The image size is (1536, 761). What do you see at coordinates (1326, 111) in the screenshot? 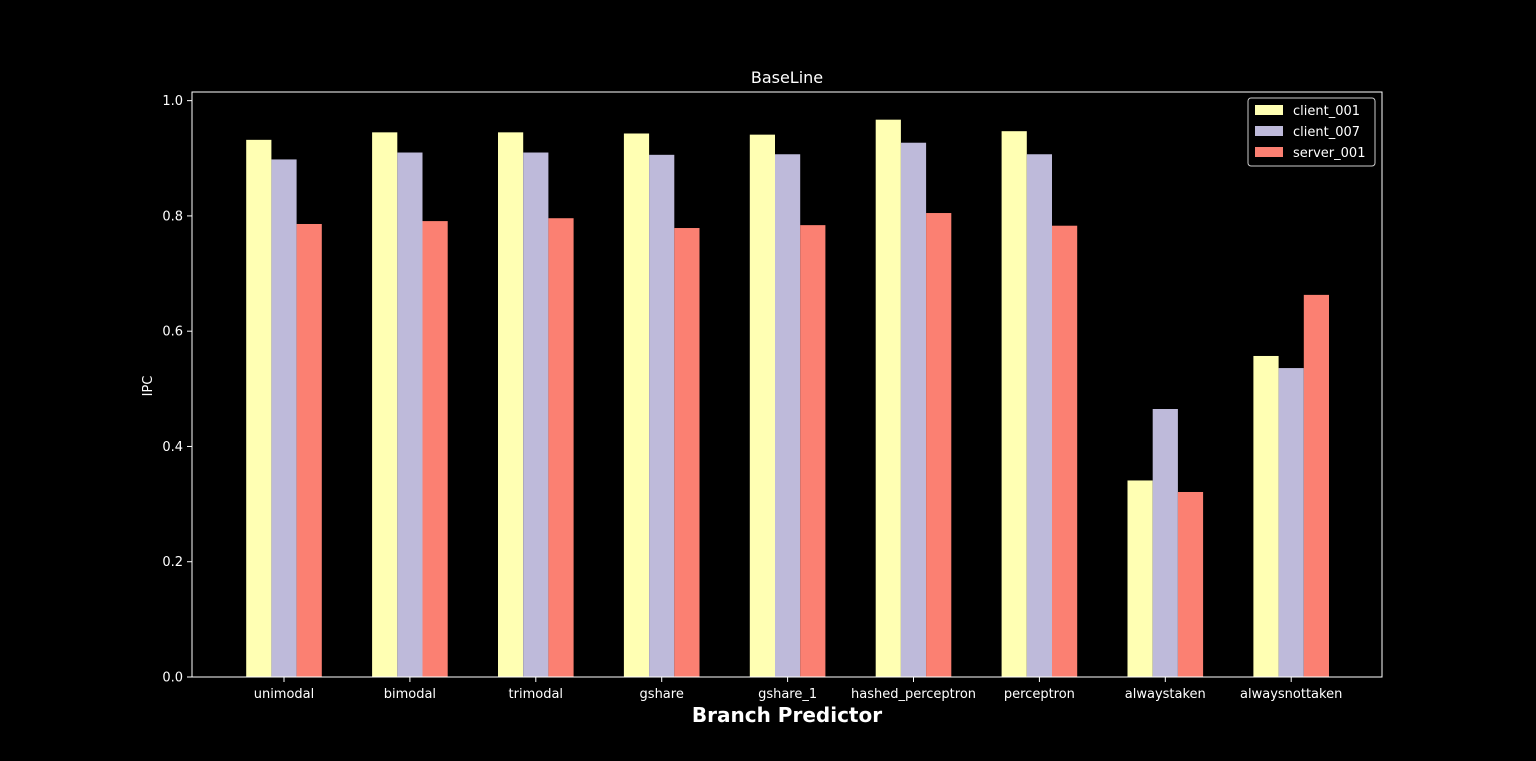
I see `legend-label-client-001: client_001` at bounding box center [1326, 111].